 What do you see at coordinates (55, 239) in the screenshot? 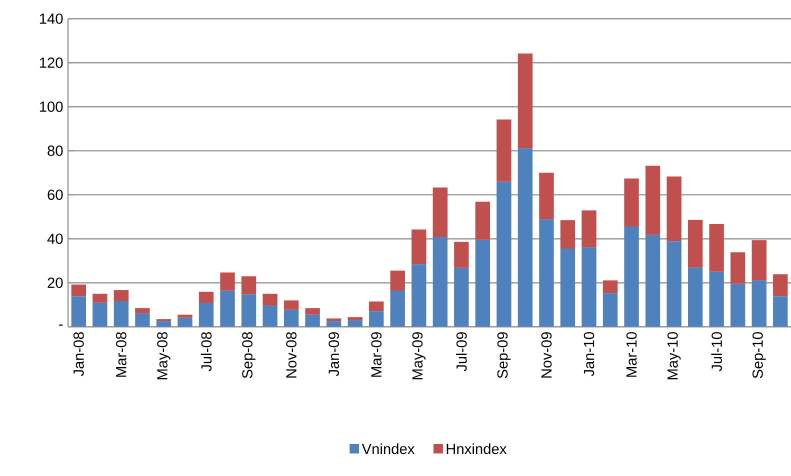
I see `y-tick-label: 40` at bounding box center [55, 239].